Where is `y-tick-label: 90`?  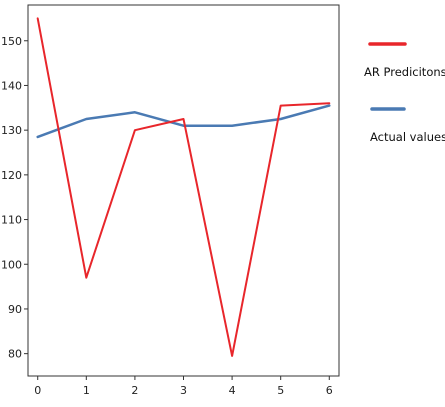 y-tick-label: 90 is located at coordinates (15, 309).